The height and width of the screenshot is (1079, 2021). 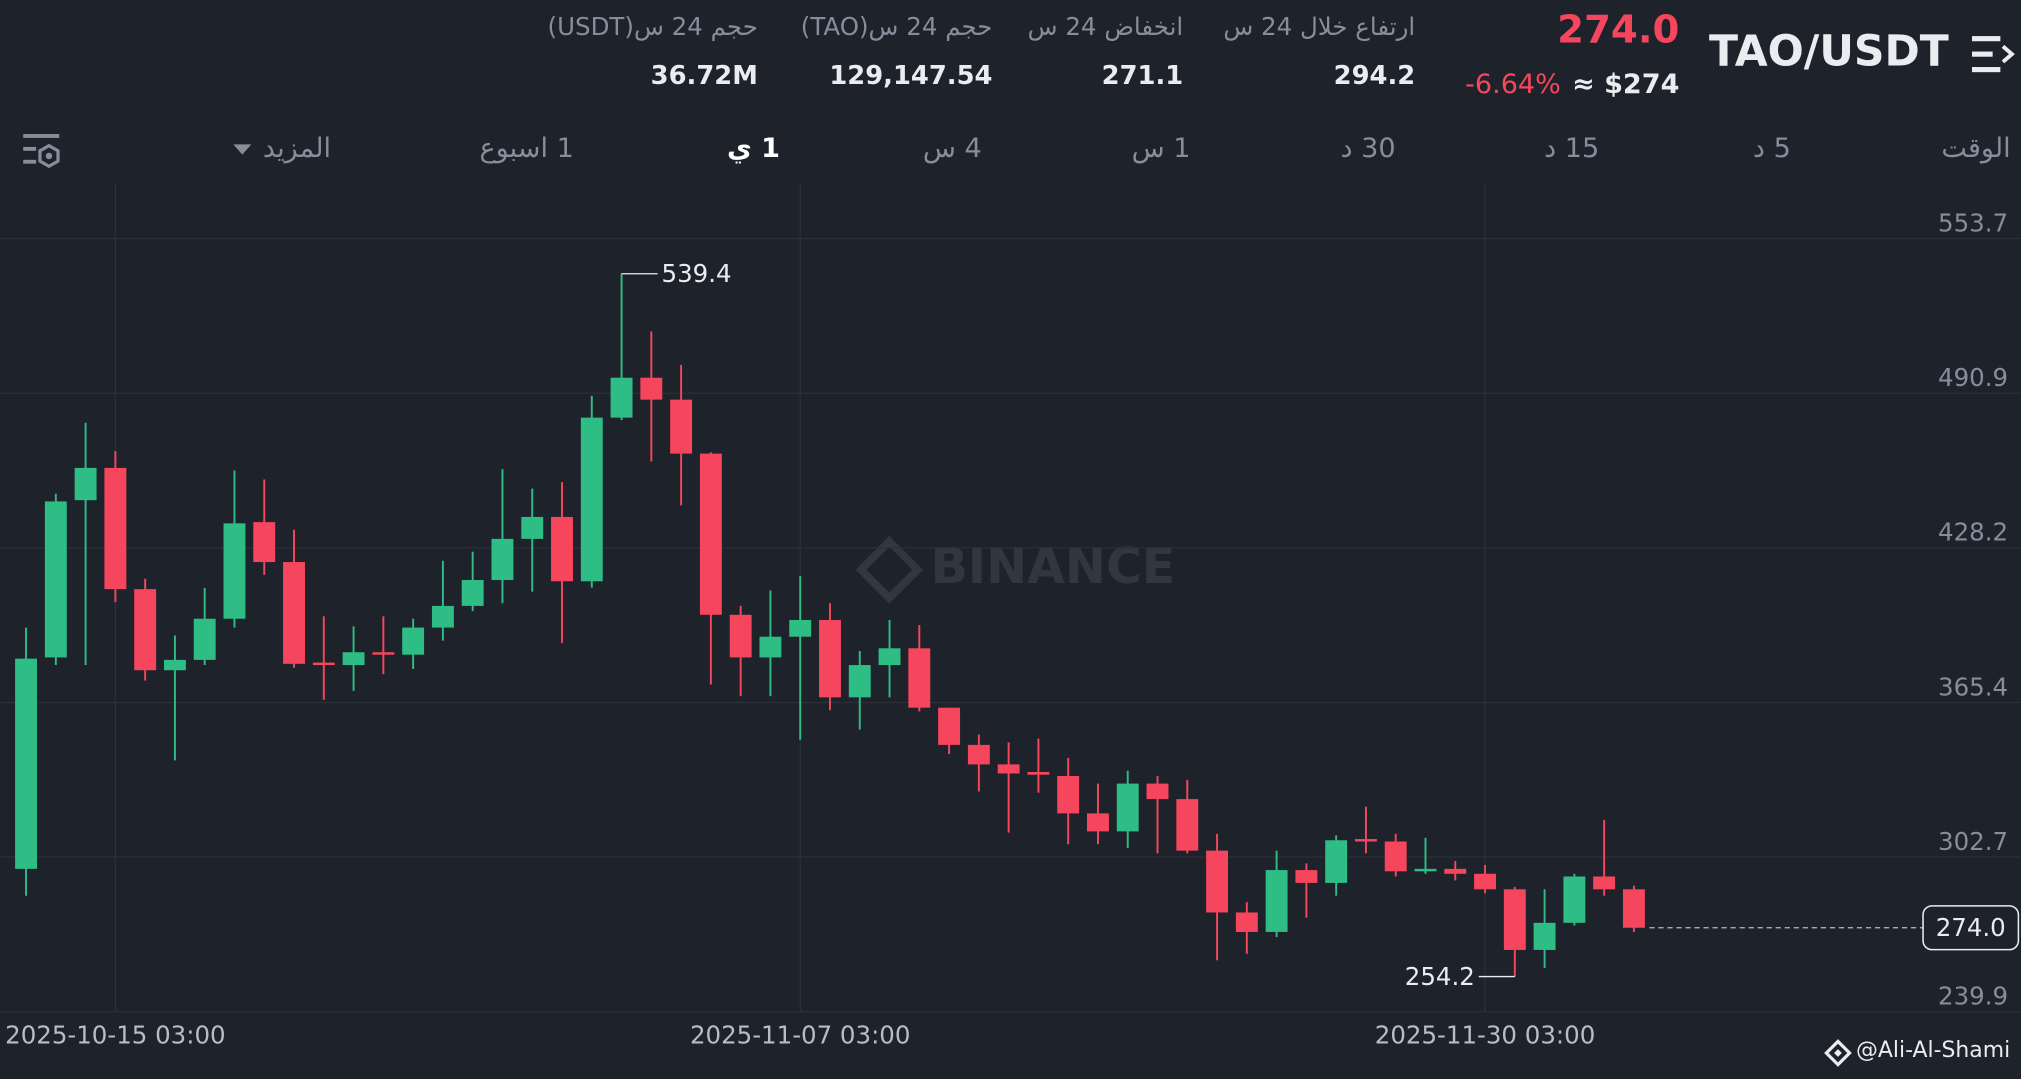 I want to click on tab: 5 د, so click(x=1771, y=148).